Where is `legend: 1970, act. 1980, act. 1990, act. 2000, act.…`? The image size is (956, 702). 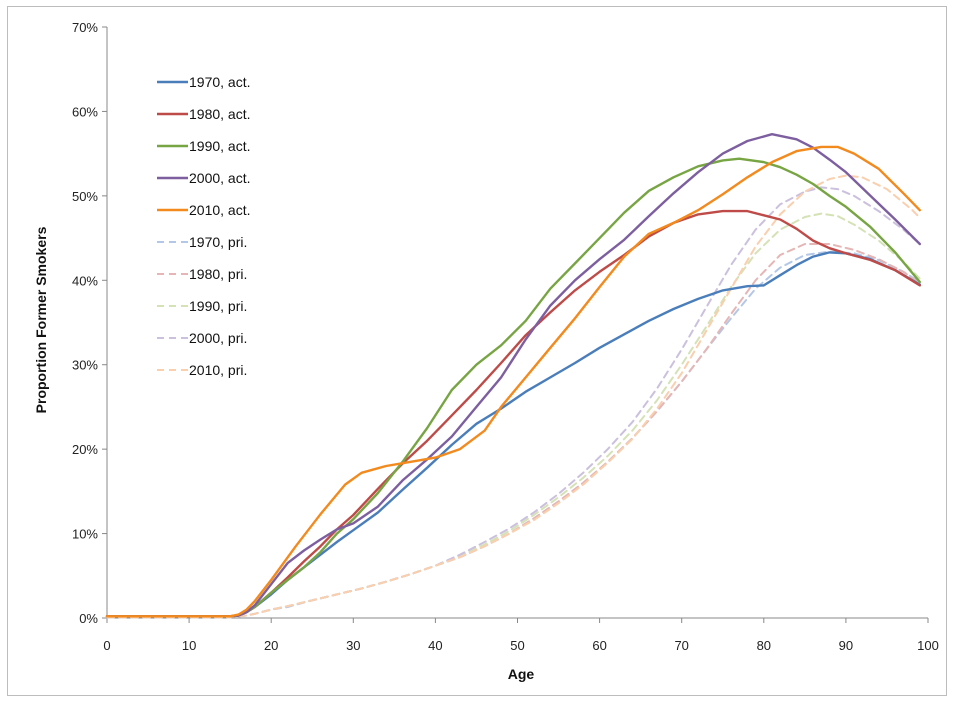 legend: 1970, act. 1980, act. 1990, act. 2000, act.… is located at coordinates (204, 226).